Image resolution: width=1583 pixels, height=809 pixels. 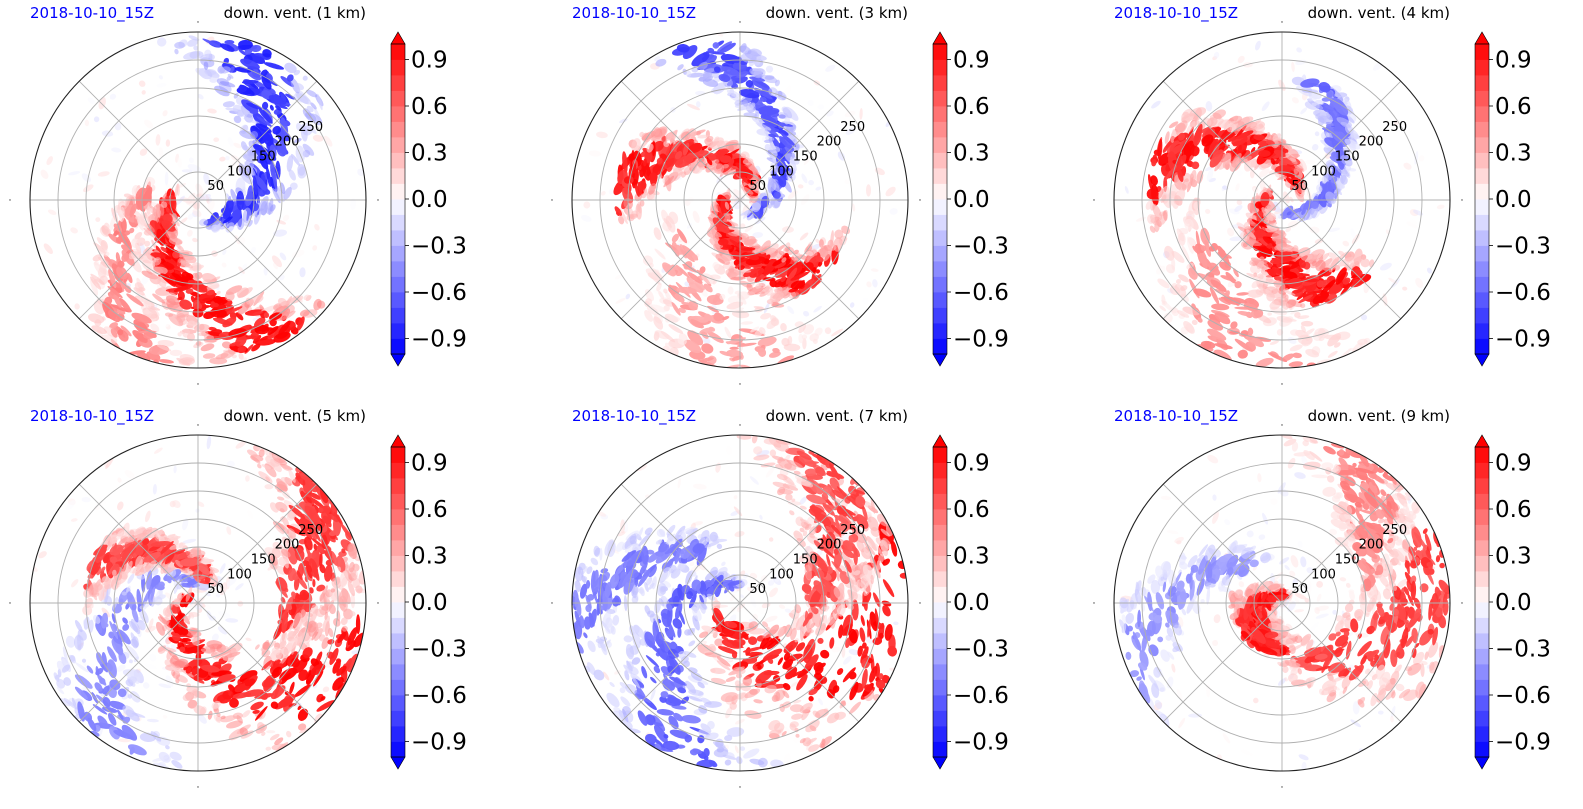 I want to click on polar-frame, so click(x=198, y=200).